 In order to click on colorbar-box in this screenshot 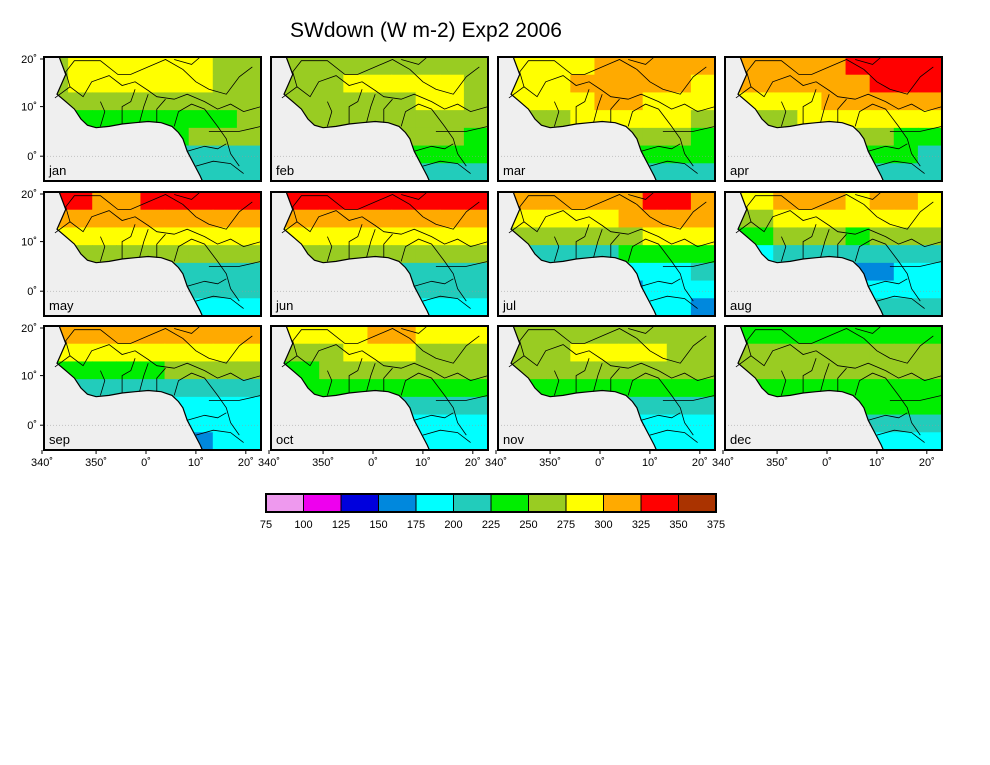, I will do `click(434, 503)`.